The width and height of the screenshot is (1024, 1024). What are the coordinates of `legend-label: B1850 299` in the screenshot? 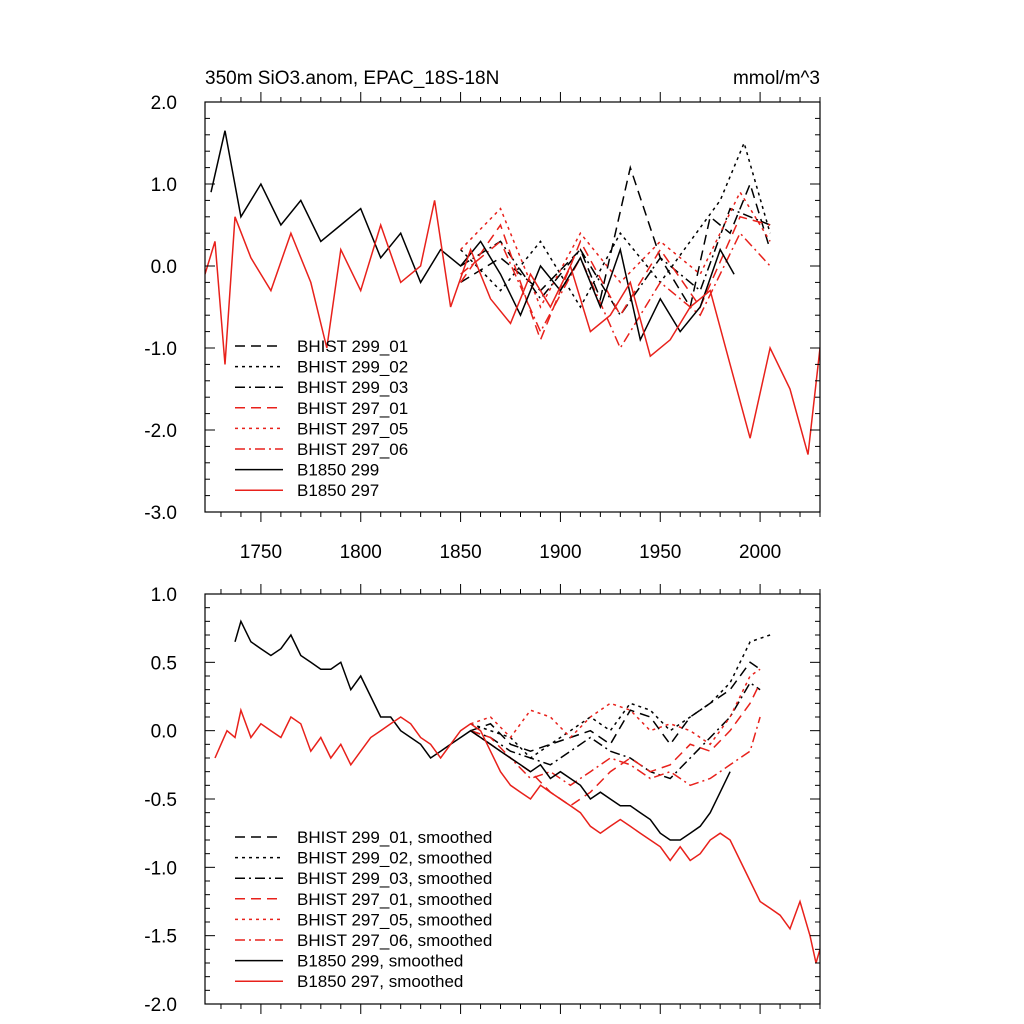 It's located at (338, 470).